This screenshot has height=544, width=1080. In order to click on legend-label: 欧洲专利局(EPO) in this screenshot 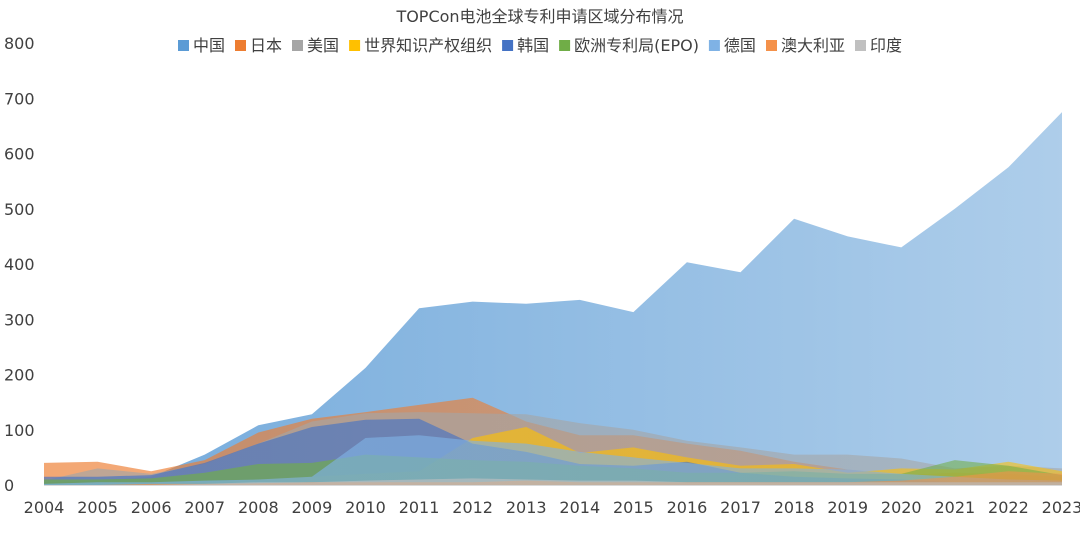, I will do `click(636, 45)`.